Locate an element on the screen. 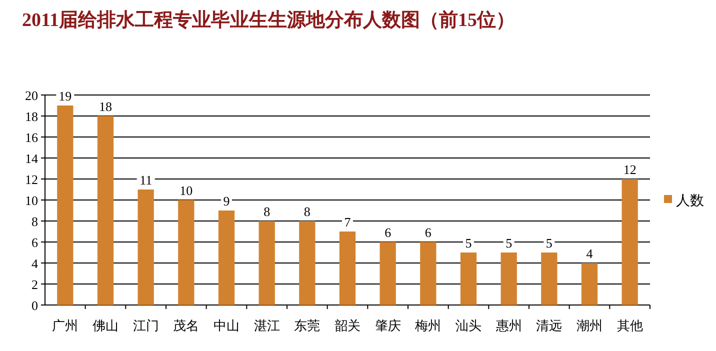  y-tick-label: 10 is located at coordinates (31, 200).